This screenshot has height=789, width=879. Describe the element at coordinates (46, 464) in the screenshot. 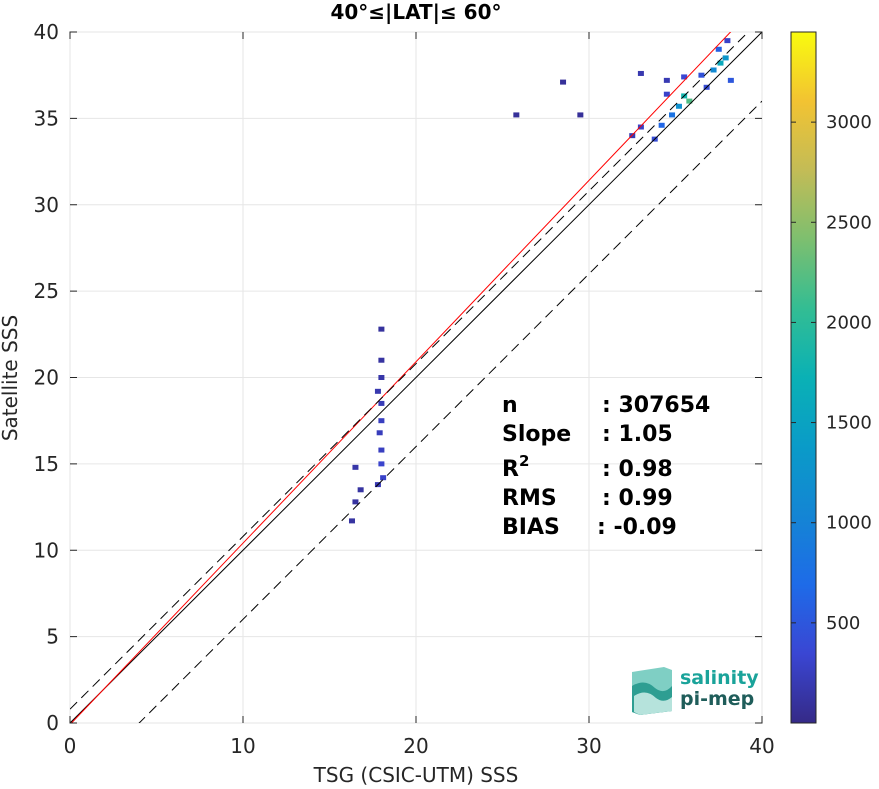

I see `y-tick-label: 15` at that location.